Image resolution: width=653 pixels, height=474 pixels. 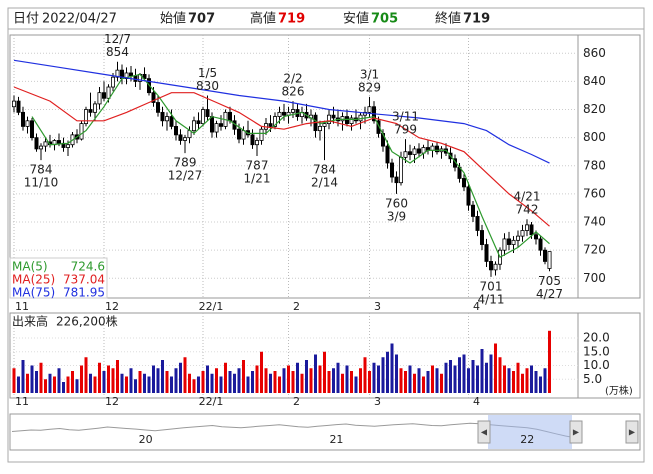 What do you see at coordinates (324, 183) in the screenshot?
I see `annotation-date: 2/14` at bounding box center [324, 183].